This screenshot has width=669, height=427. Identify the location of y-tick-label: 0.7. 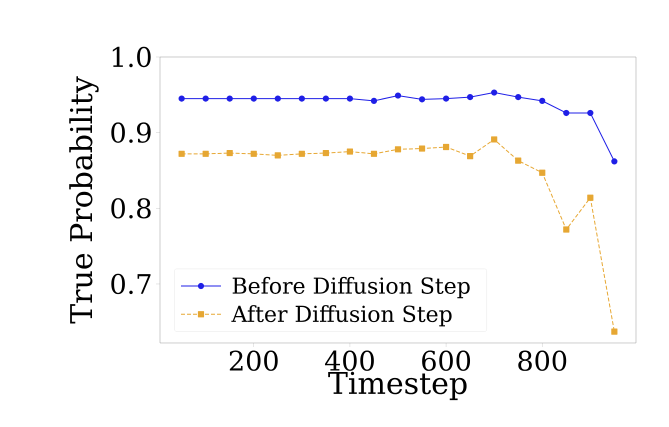
(131, 284).